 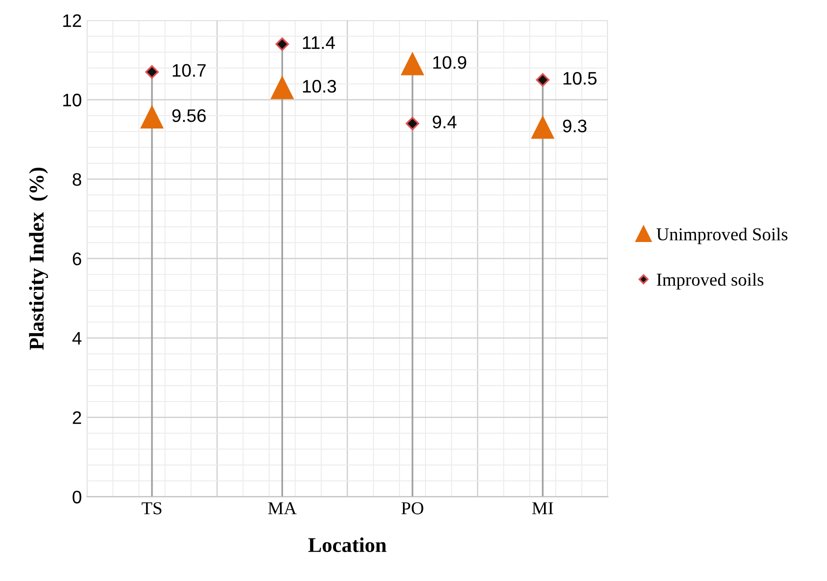 What do you see at coordinates (722, 236) in the screenshot?
I see `legend-label: Unimproved Soils` at bounding box center [722, 236].